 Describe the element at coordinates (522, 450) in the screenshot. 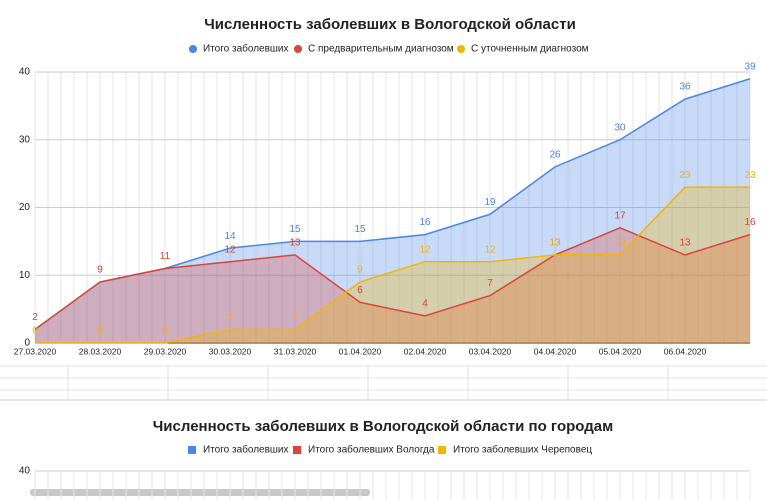

I see `legend-label: Итого заболевших Череповец` at that location.